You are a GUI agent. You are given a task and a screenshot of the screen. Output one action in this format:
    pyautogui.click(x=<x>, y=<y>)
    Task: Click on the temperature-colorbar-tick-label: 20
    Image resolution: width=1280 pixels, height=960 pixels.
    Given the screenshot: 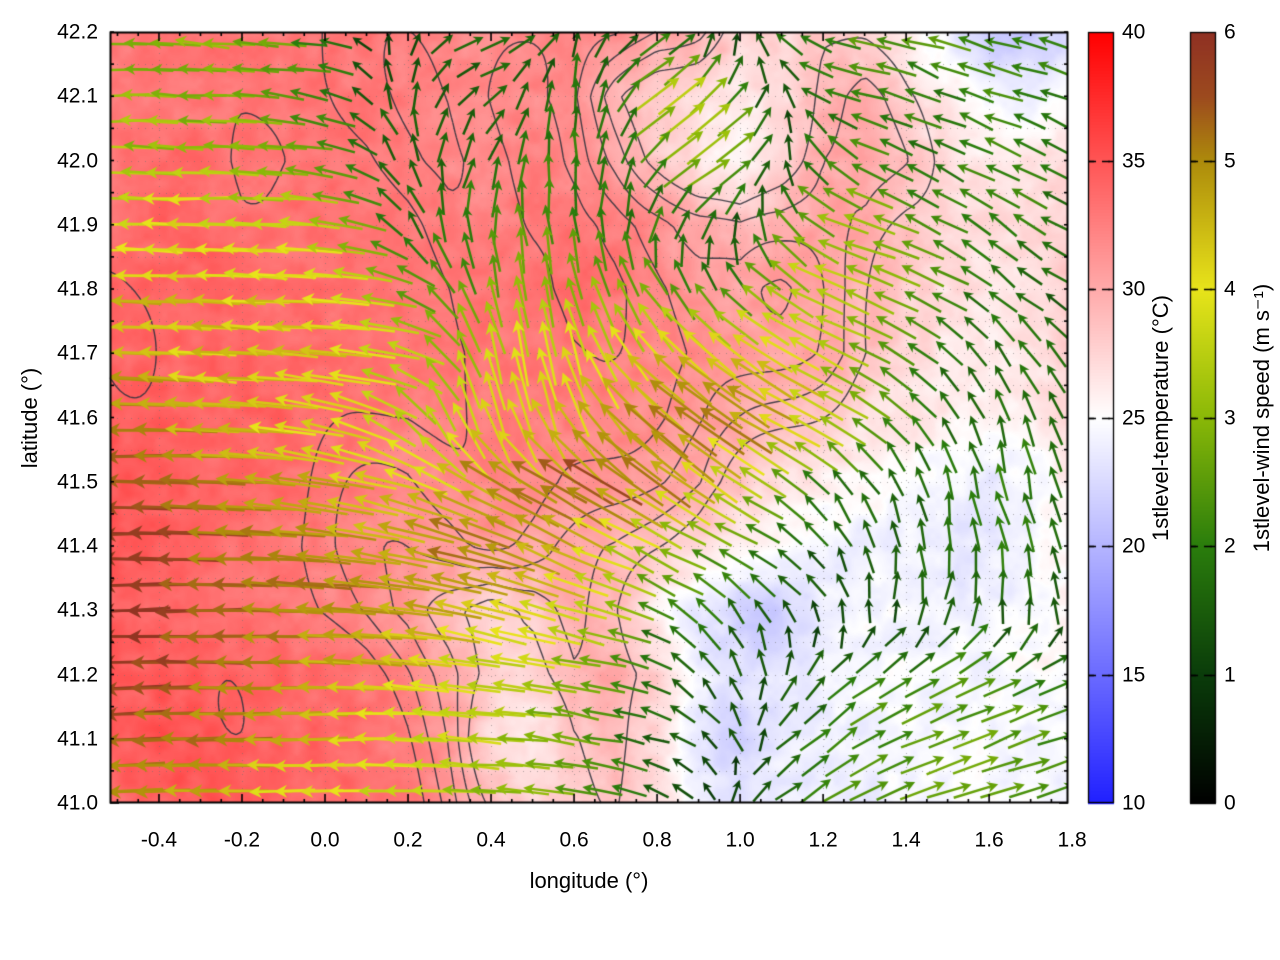 What is the action you would take?
    pyautogui.click(x=1134, y=546)
    